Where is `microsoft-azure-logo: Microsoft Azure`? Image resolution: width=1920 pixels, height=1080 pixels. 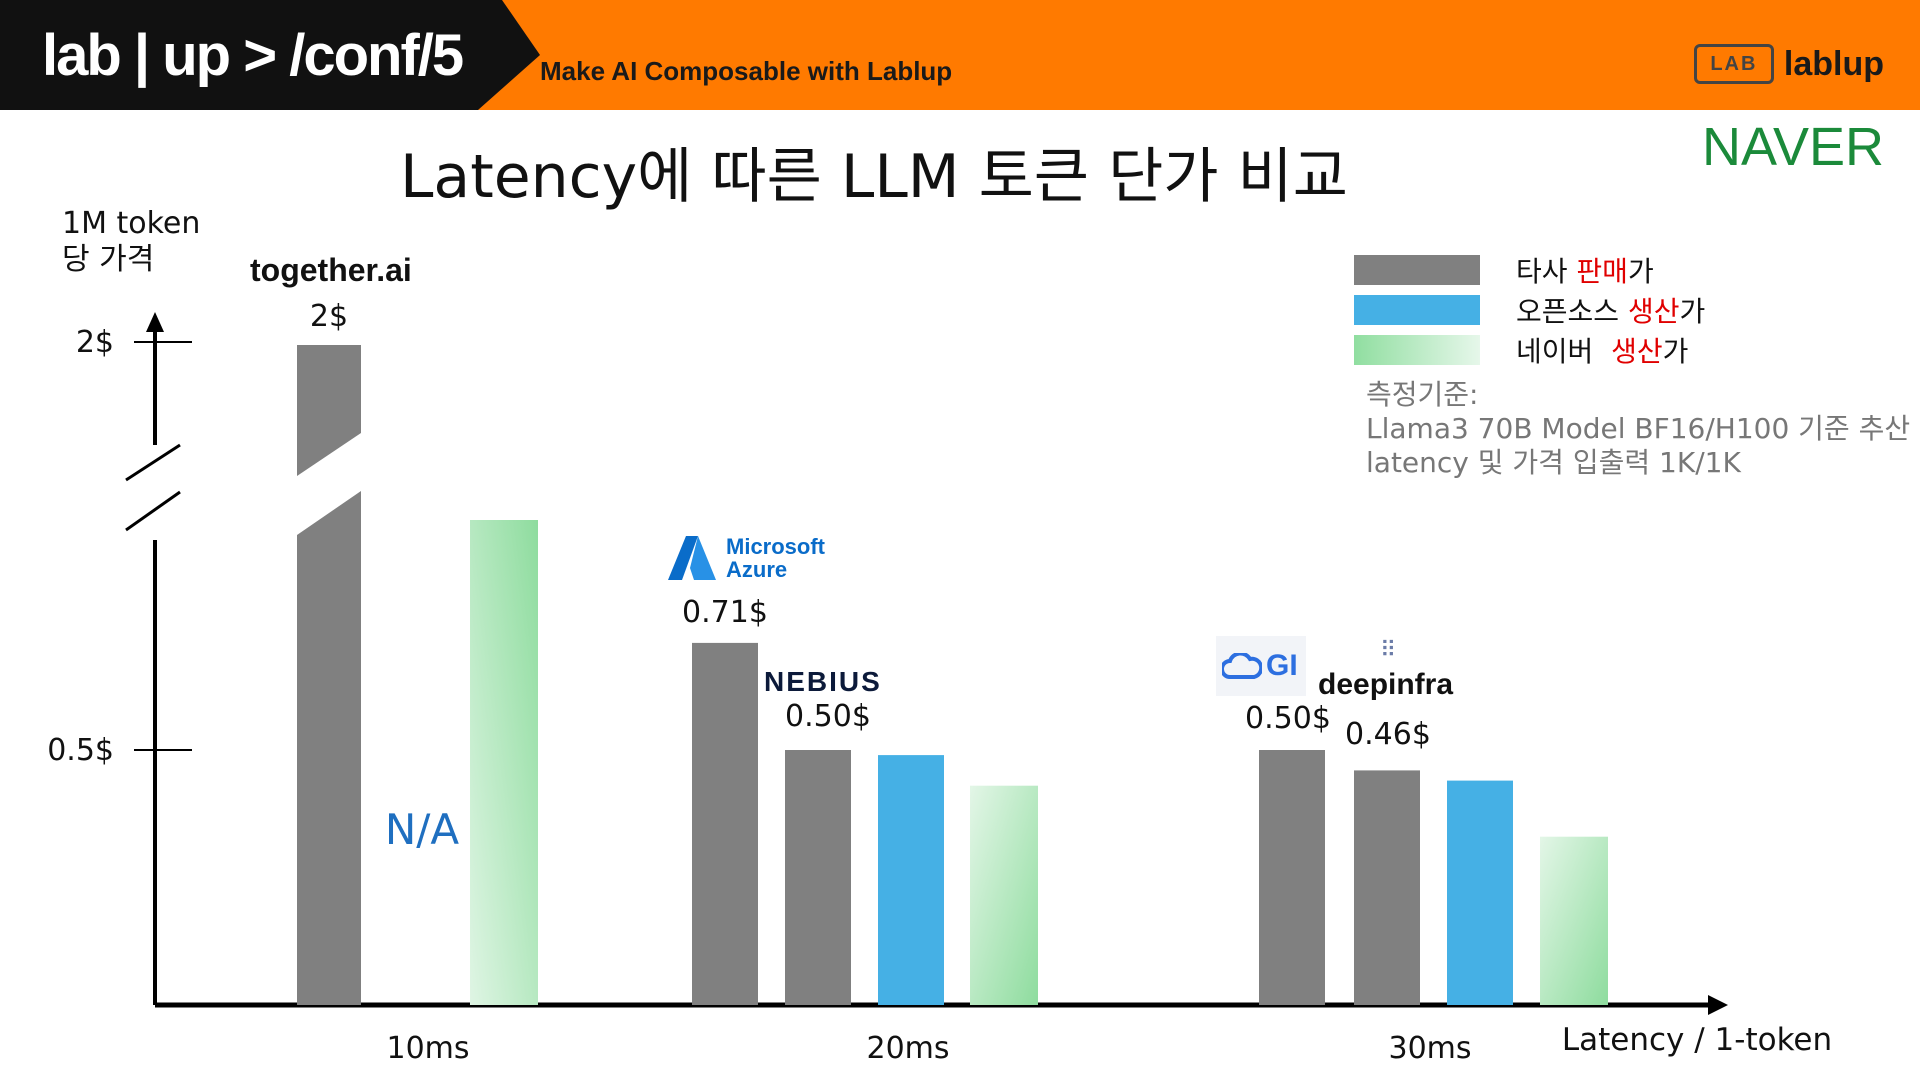 microsoft-azure-logo: Microsoft Azure is located at coordinates (746, 558).